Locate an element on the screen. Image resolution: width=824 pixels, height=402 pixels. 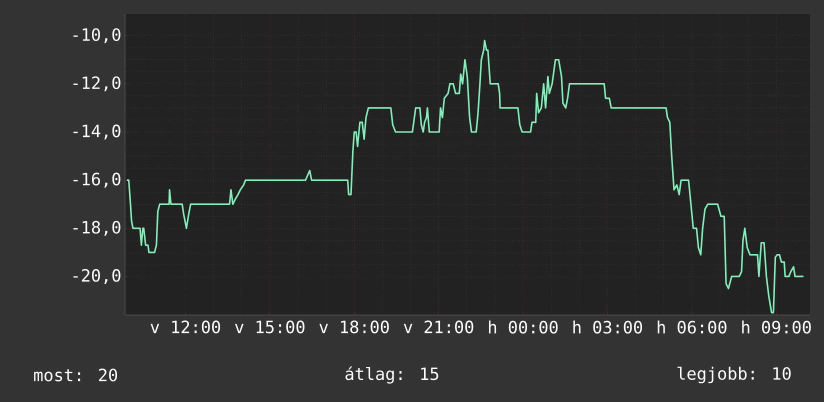
text: átlag: 15 is located at coordinates (392, 375).